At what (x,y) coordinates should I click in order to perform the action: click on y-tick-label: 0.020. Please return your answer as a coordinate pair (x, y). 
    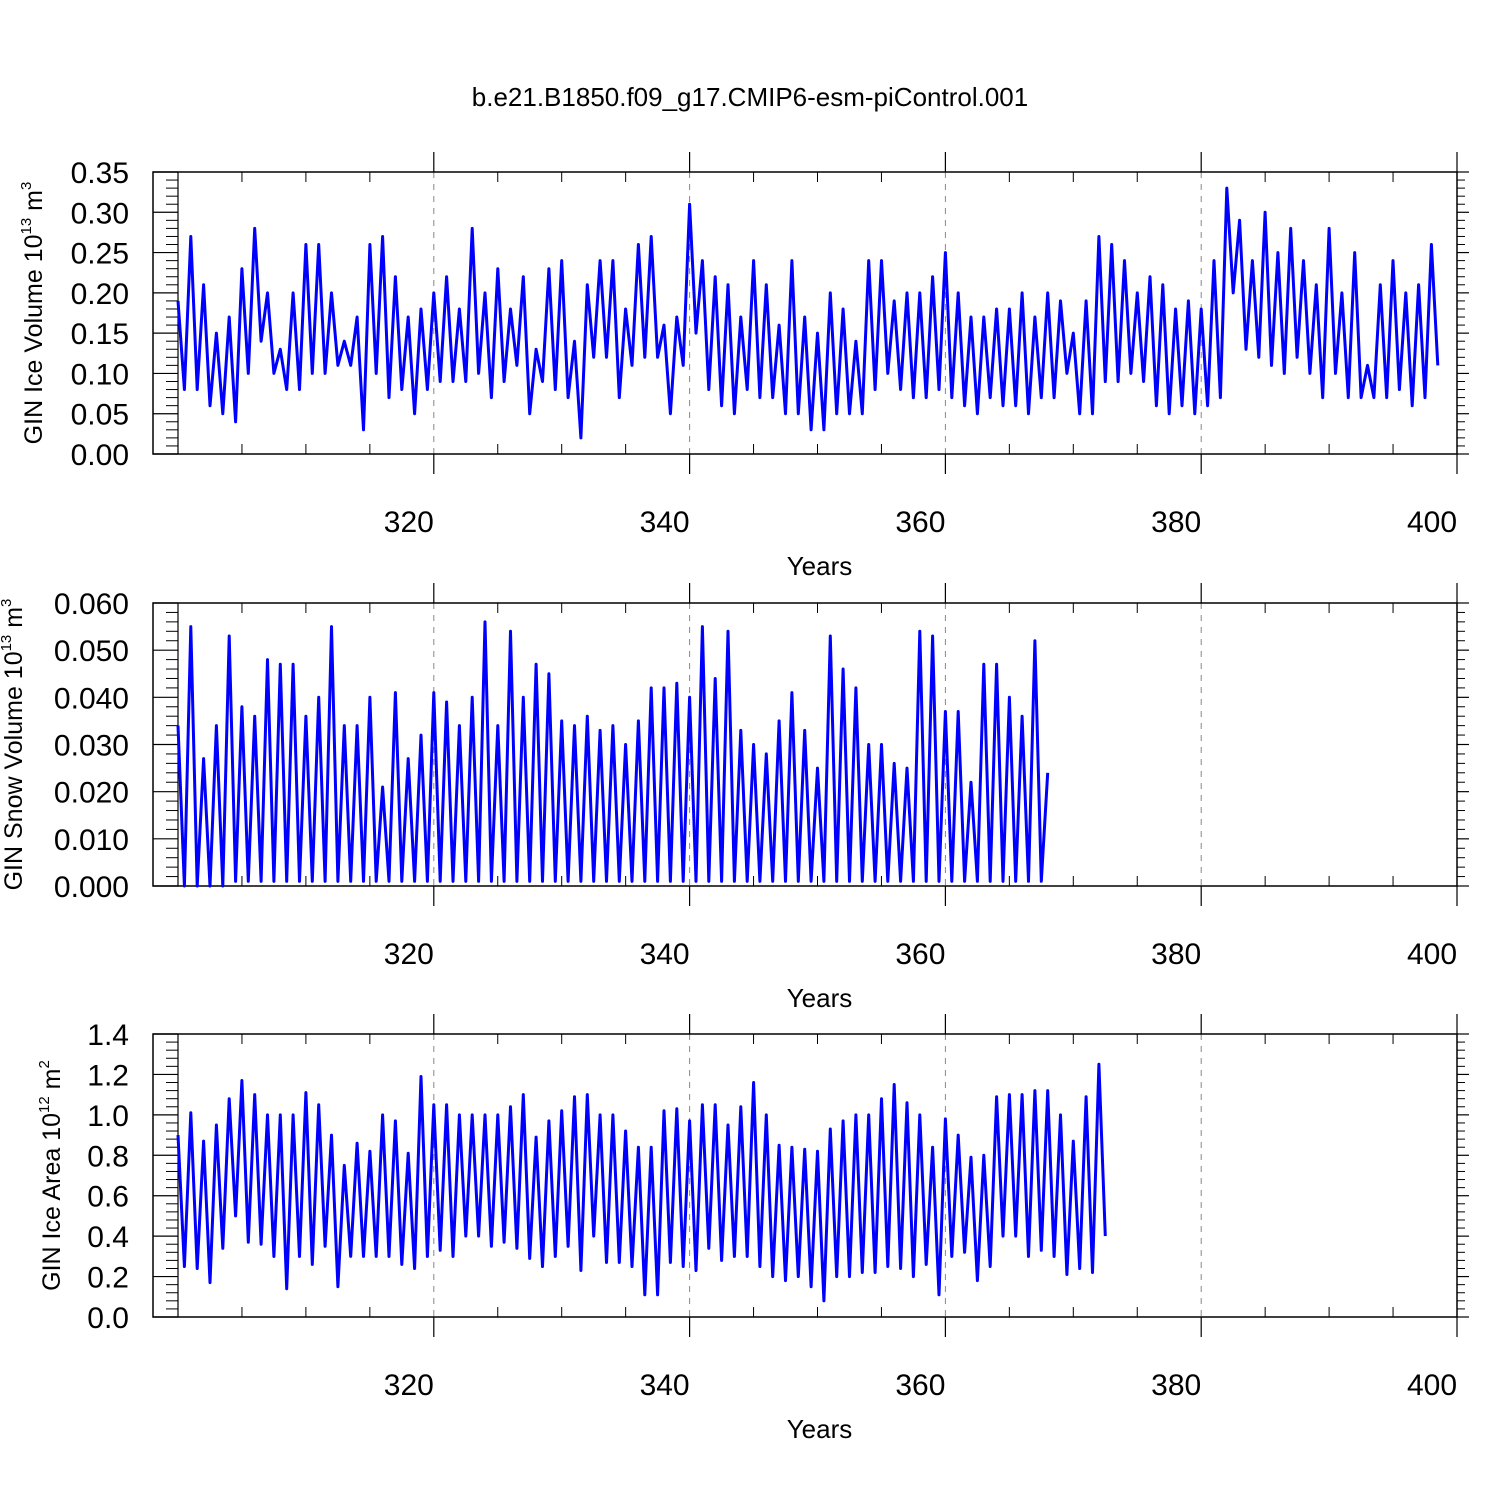
    Looking at the image, I should click on (91, 793).